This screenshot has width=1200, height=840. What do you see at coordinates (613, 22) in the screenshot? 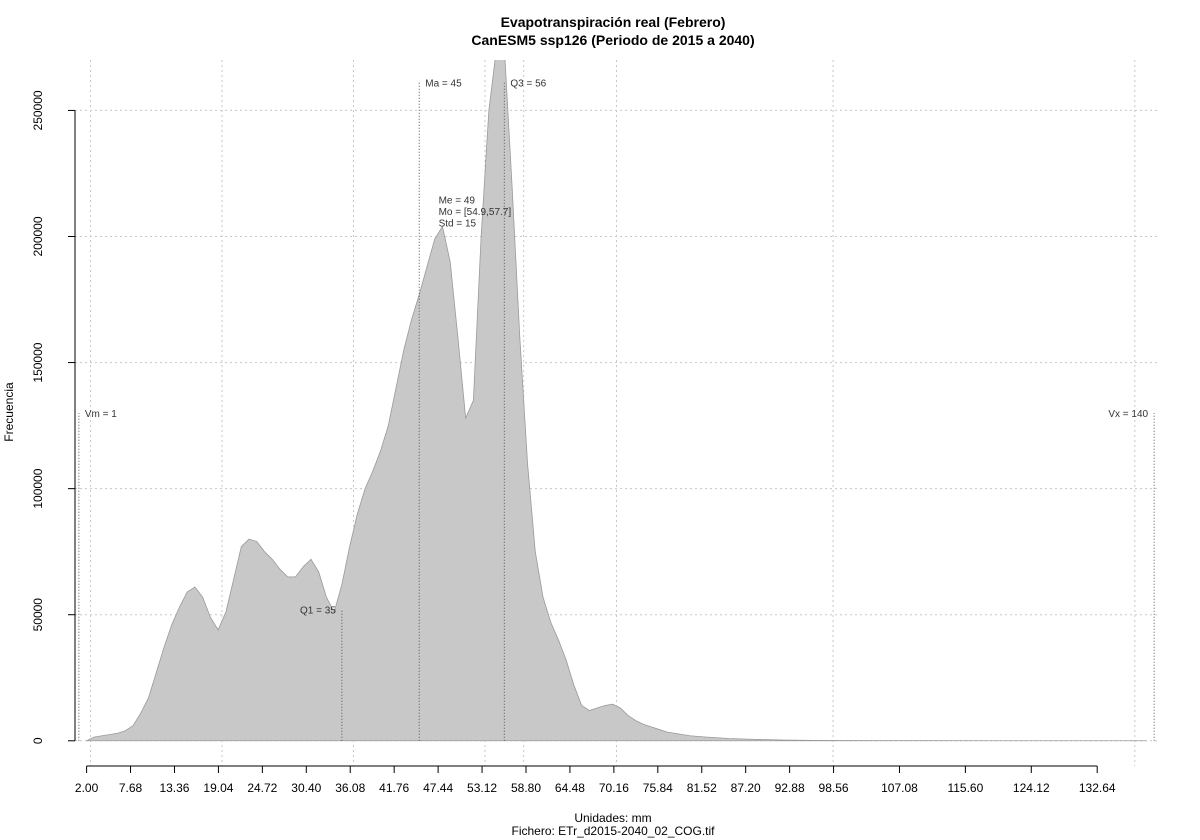
I see `chart-title: Evapotranspiración real (Febrero)` at bounding box center [613, 22].